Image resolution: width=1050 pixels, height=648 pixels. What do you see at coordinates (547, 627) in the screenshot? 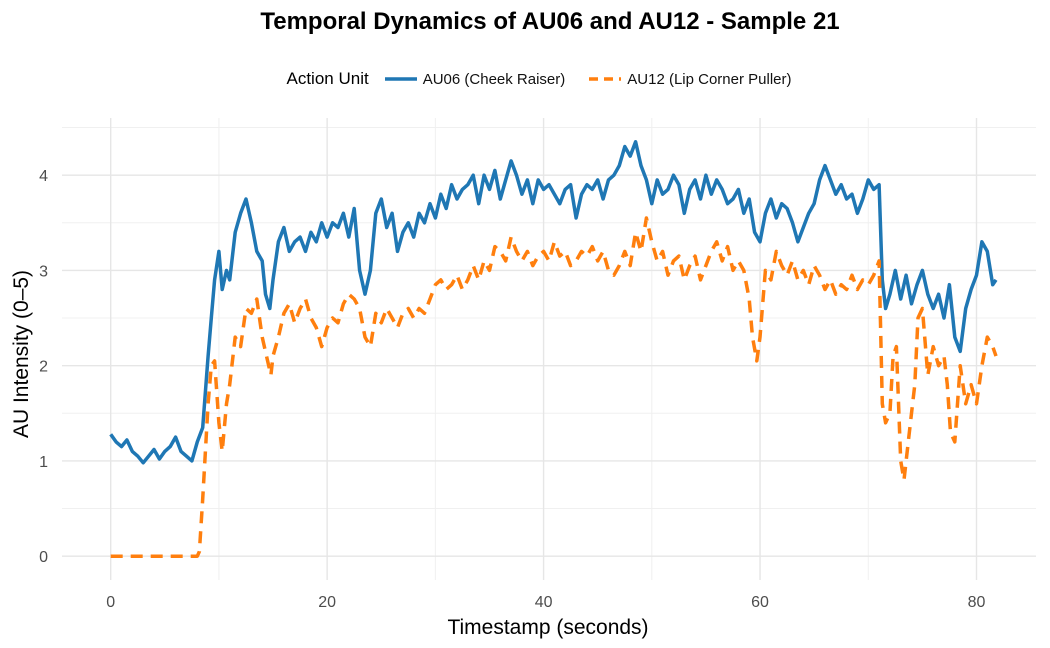
I see `x-axis-title: Timestamp (seconds)` at bounding box center [547, 627].